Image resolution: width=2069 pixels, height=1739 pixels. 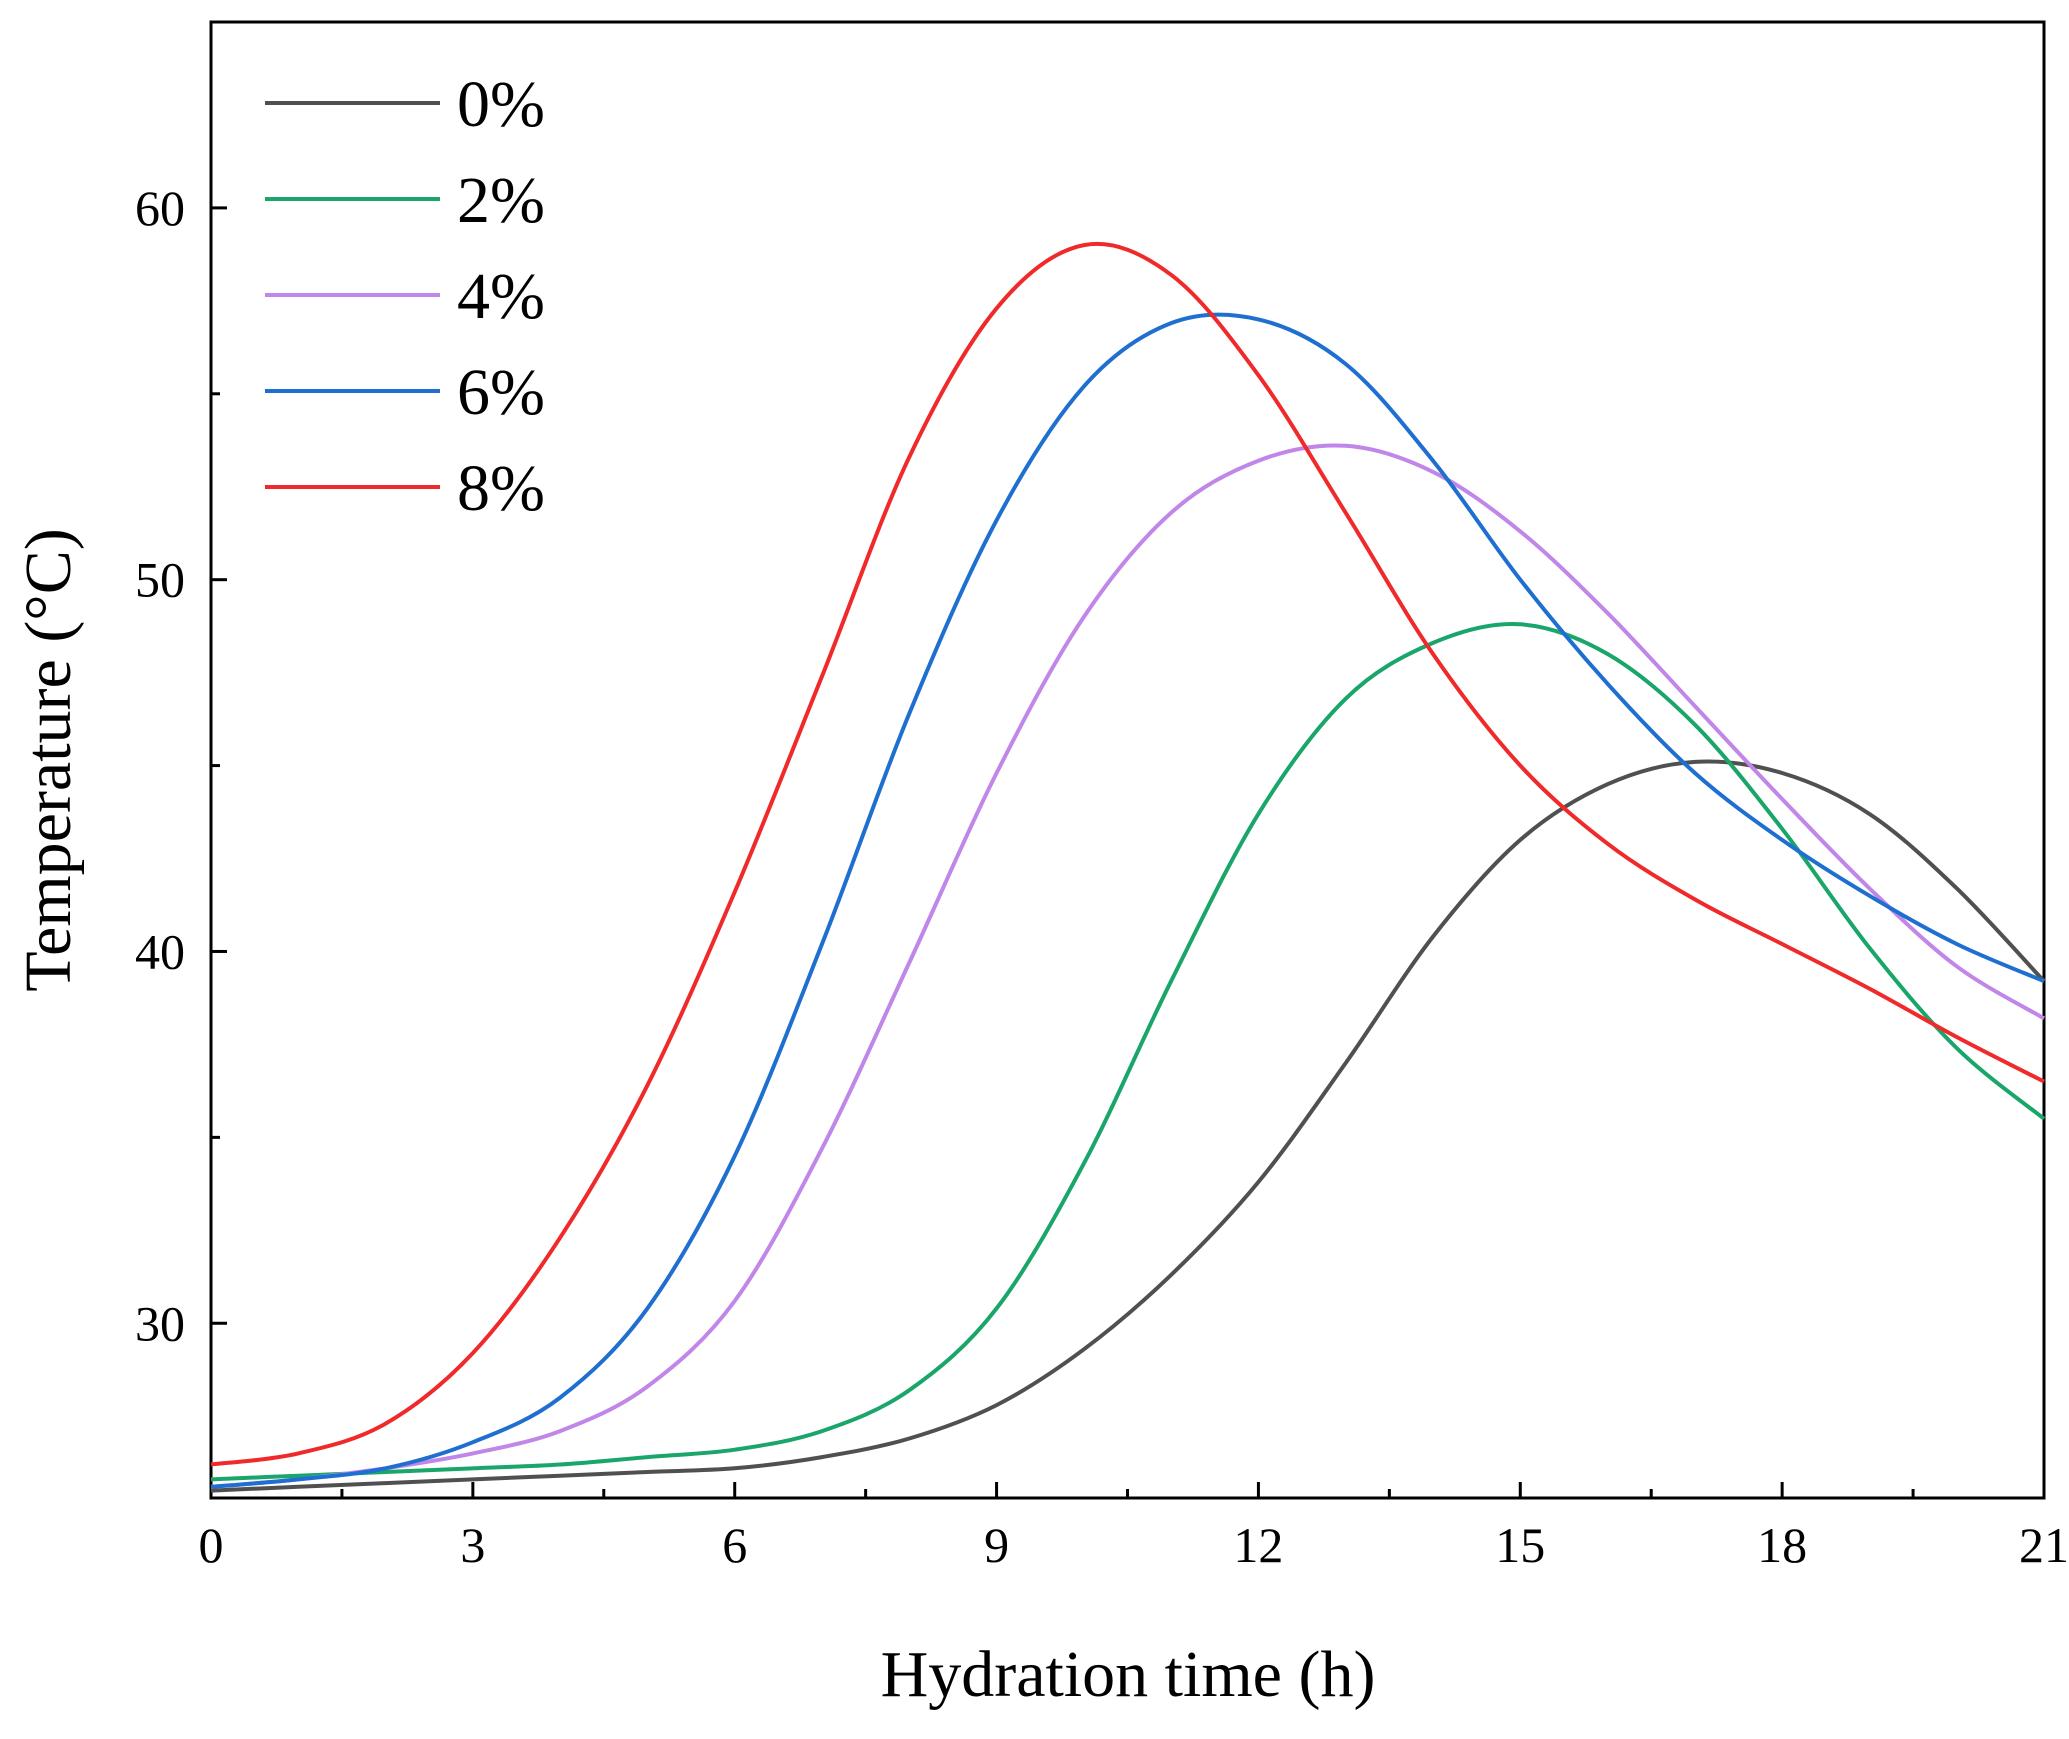 What do you see at coordinates (1782, 1545) in the screenshot?
I see `x-tick-label: 18` at bounding box center [1782, 1545].